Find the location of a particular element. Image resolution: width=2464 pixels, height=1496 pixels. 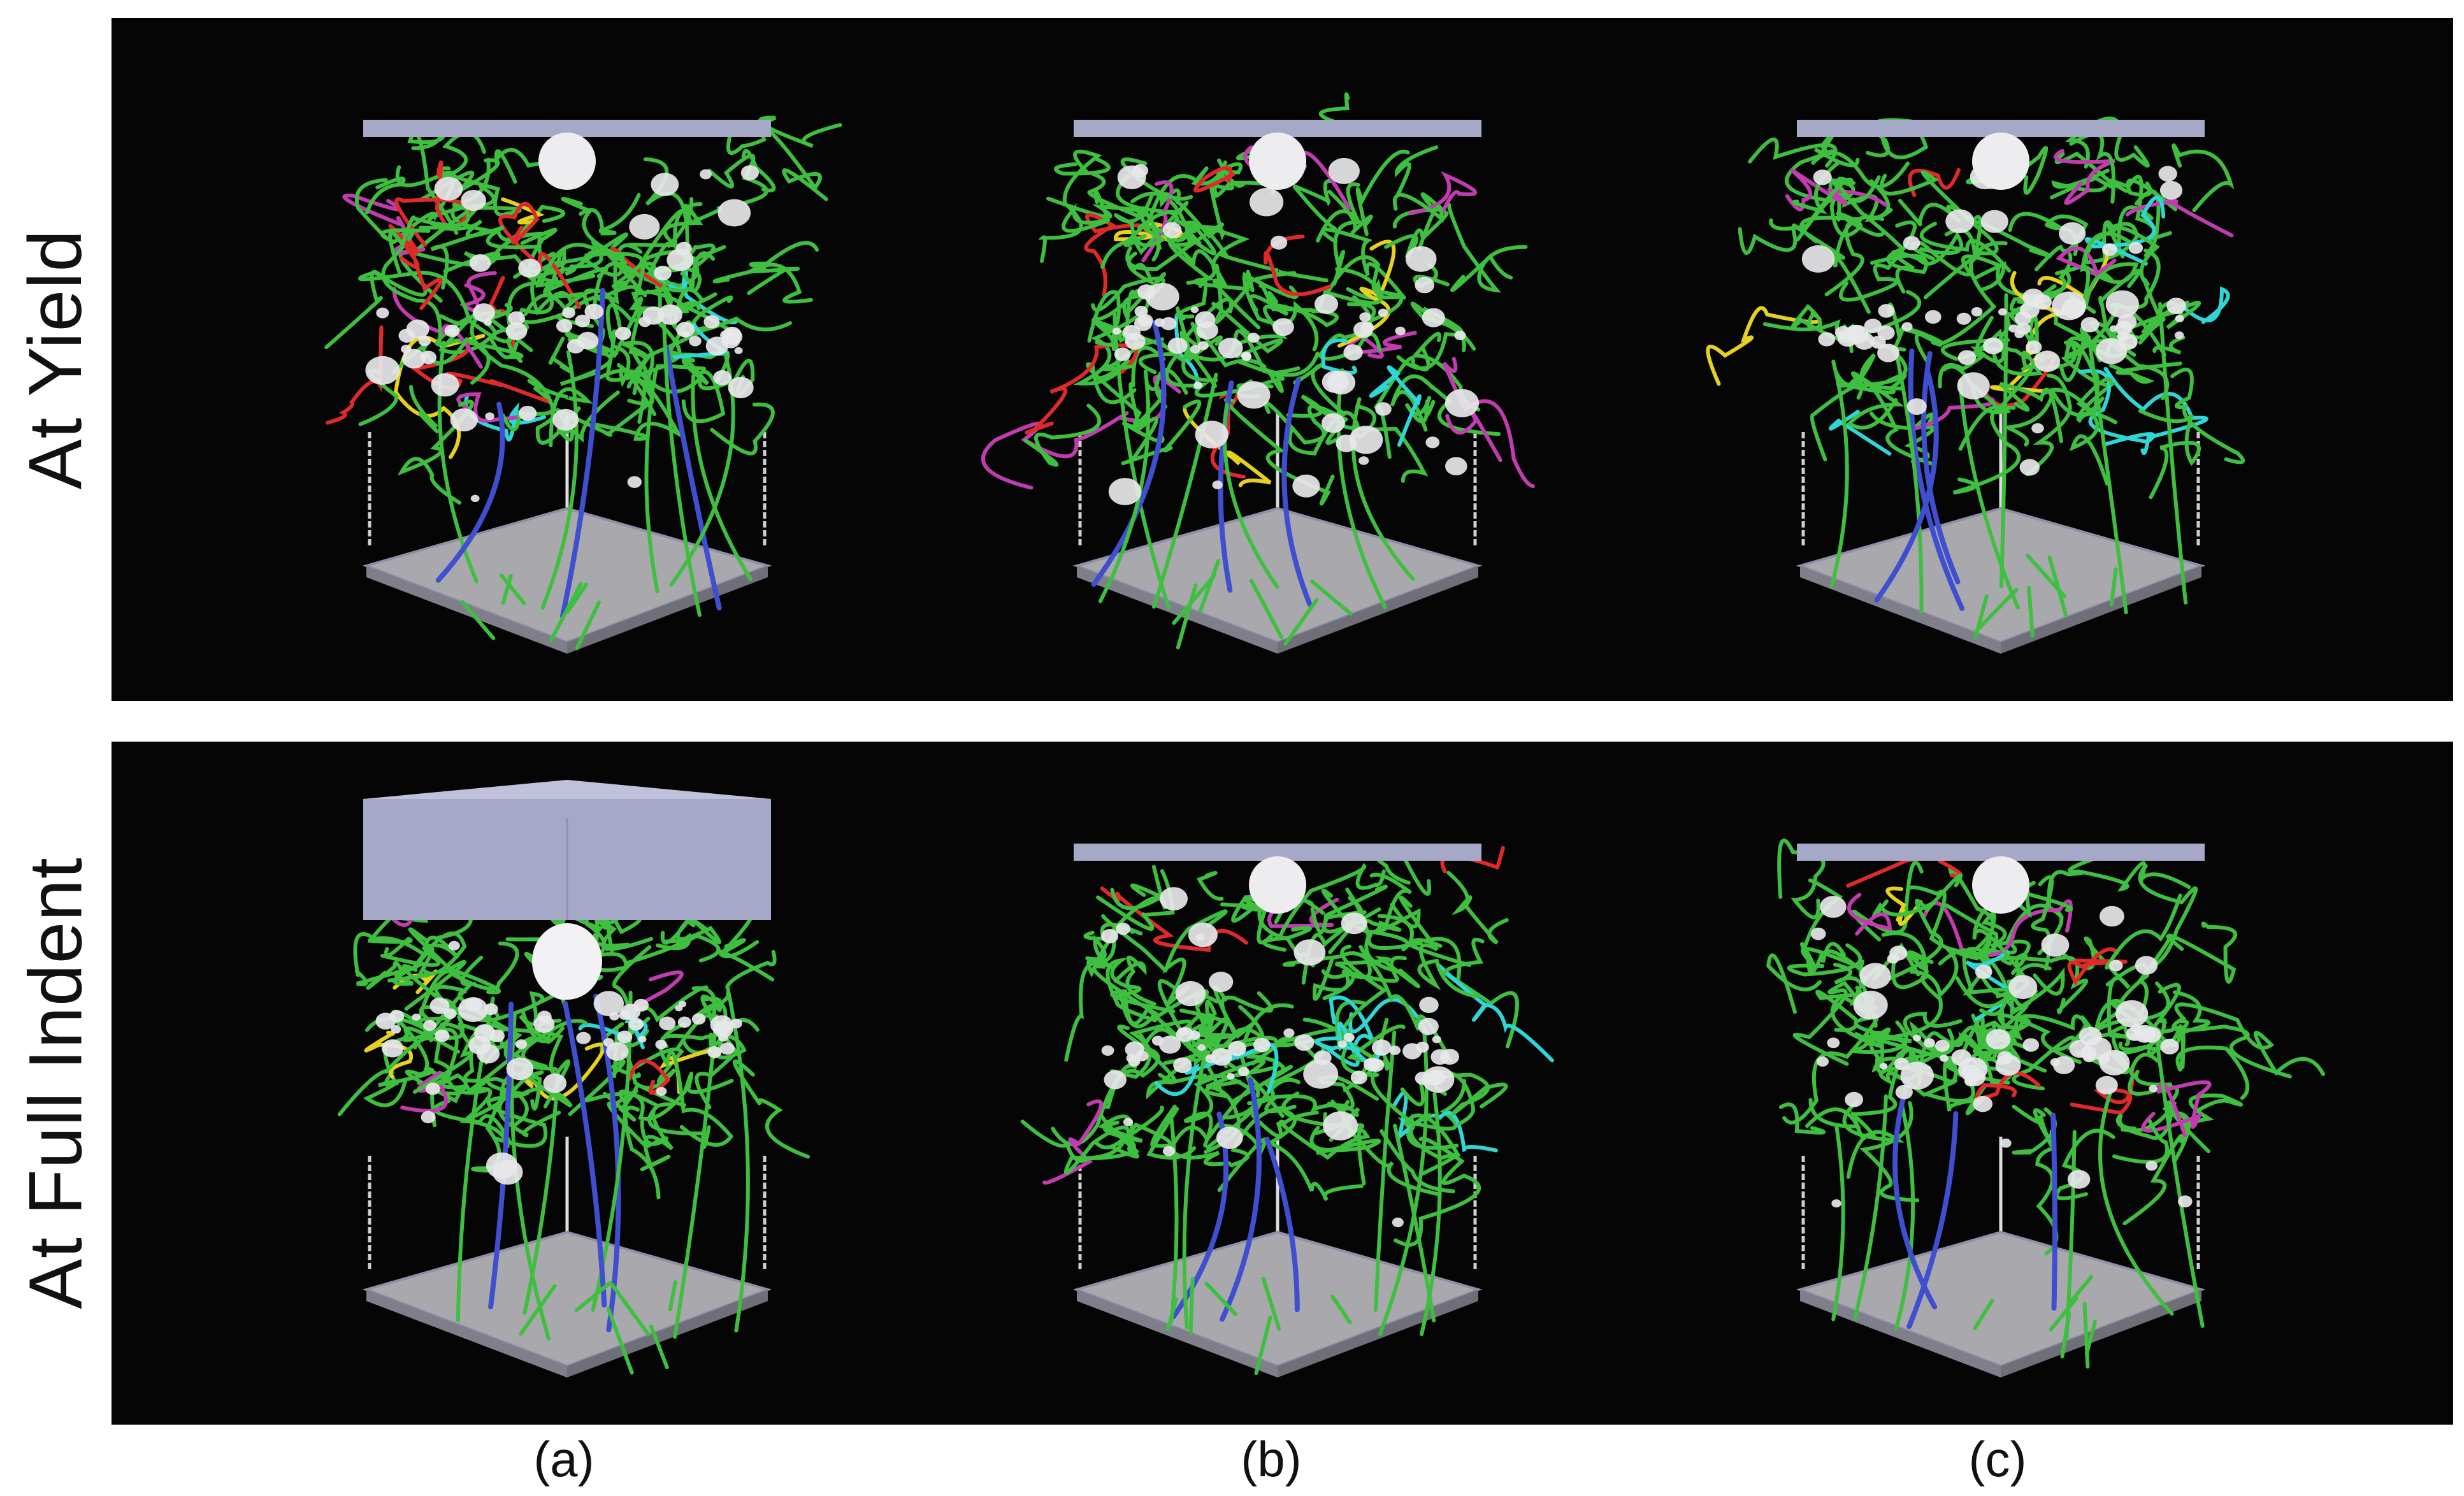

substrate-slab is located at coordinates (1277, 1299).